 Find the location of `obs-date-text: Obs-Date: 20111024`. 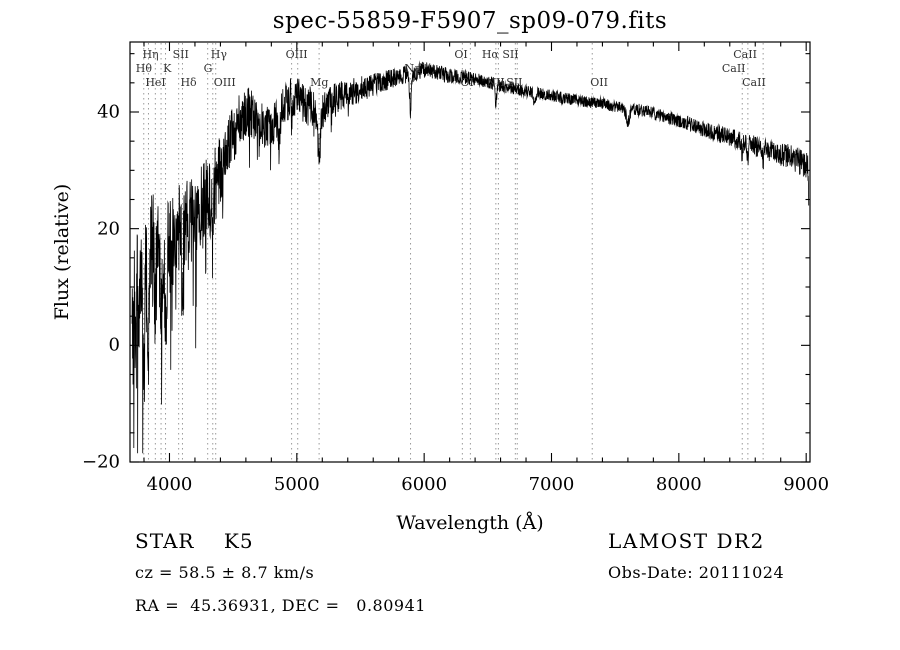

obs-date-text: Obs-Date: 20111024 is located at coordinates (696, 572).